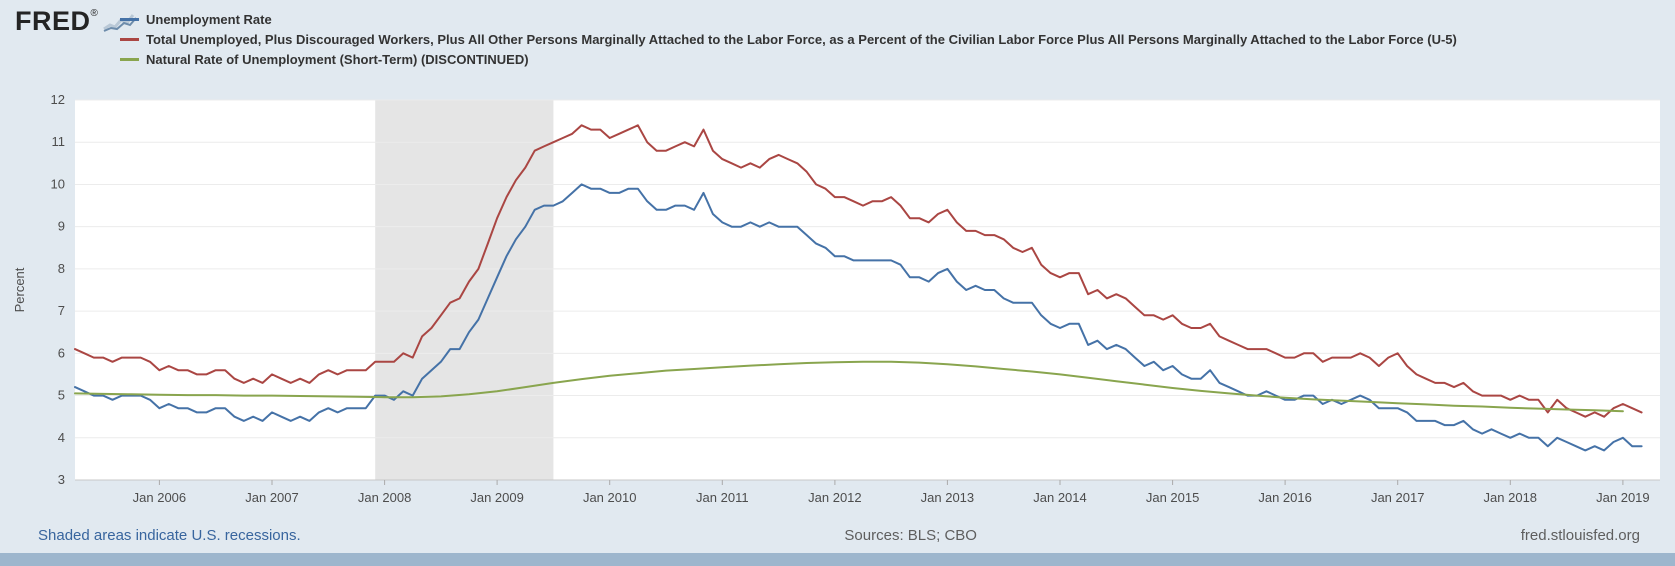 The width and height of the screenshot is (1675, 566). I want to click on x-tick-label: Jan 2009, so click(497, 497).